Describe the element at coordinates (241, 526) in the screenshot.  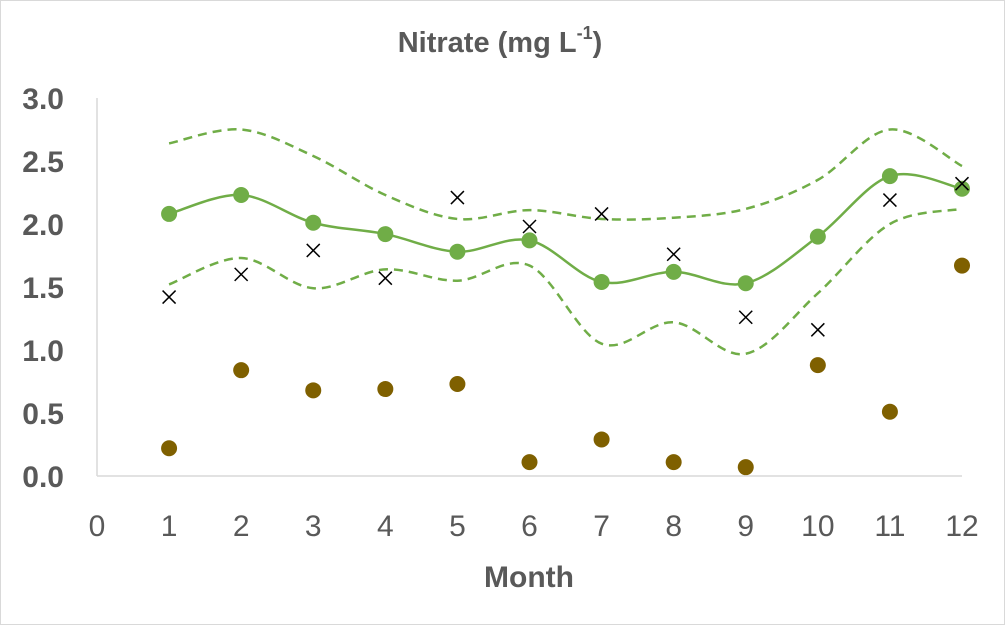
I see `x-tick-label: 2` at that location.